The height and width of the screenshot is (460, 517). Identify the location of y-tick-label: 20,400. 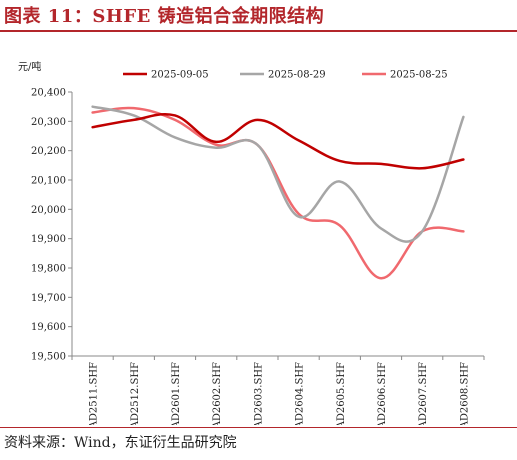
(48, 93).